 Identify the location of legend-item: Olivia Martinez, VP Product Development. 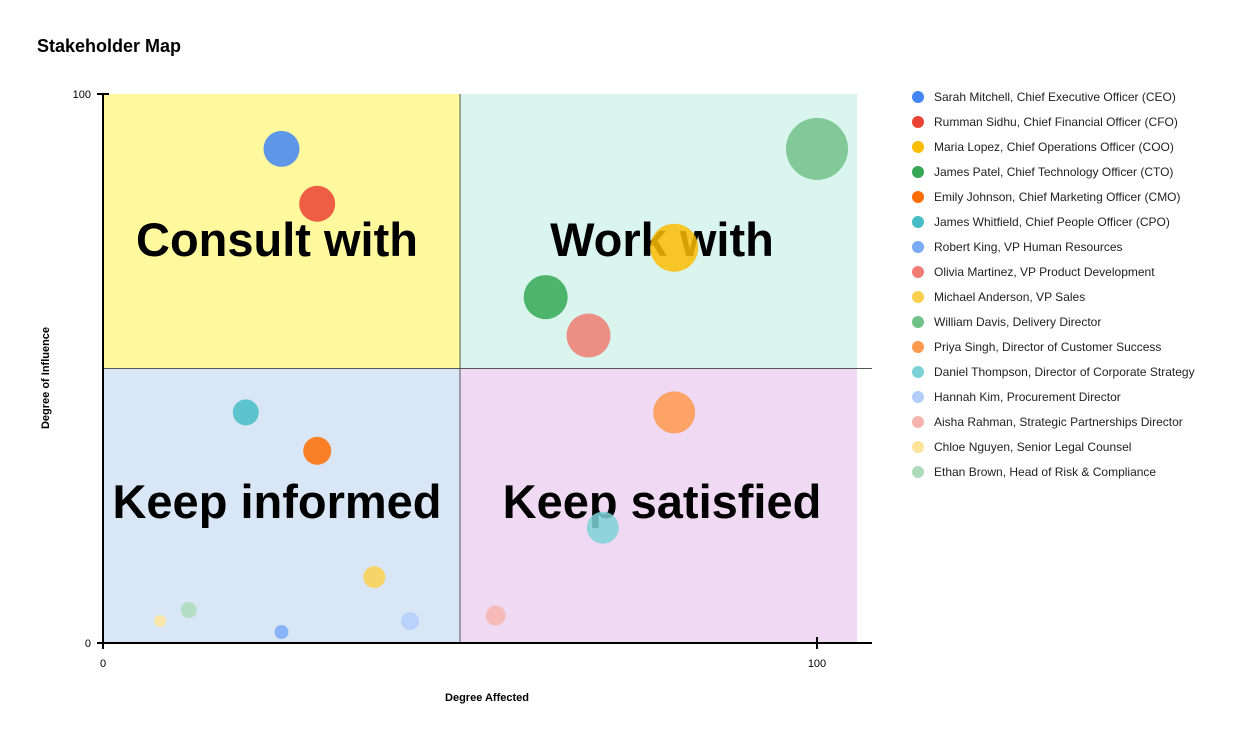
(1053, 271).